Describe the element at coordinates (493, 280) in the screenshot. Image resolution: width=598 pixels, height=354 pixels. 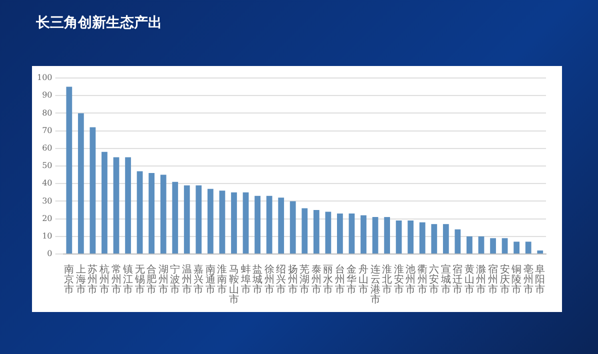
I see `x-tick-label: 宿州市` at that location.